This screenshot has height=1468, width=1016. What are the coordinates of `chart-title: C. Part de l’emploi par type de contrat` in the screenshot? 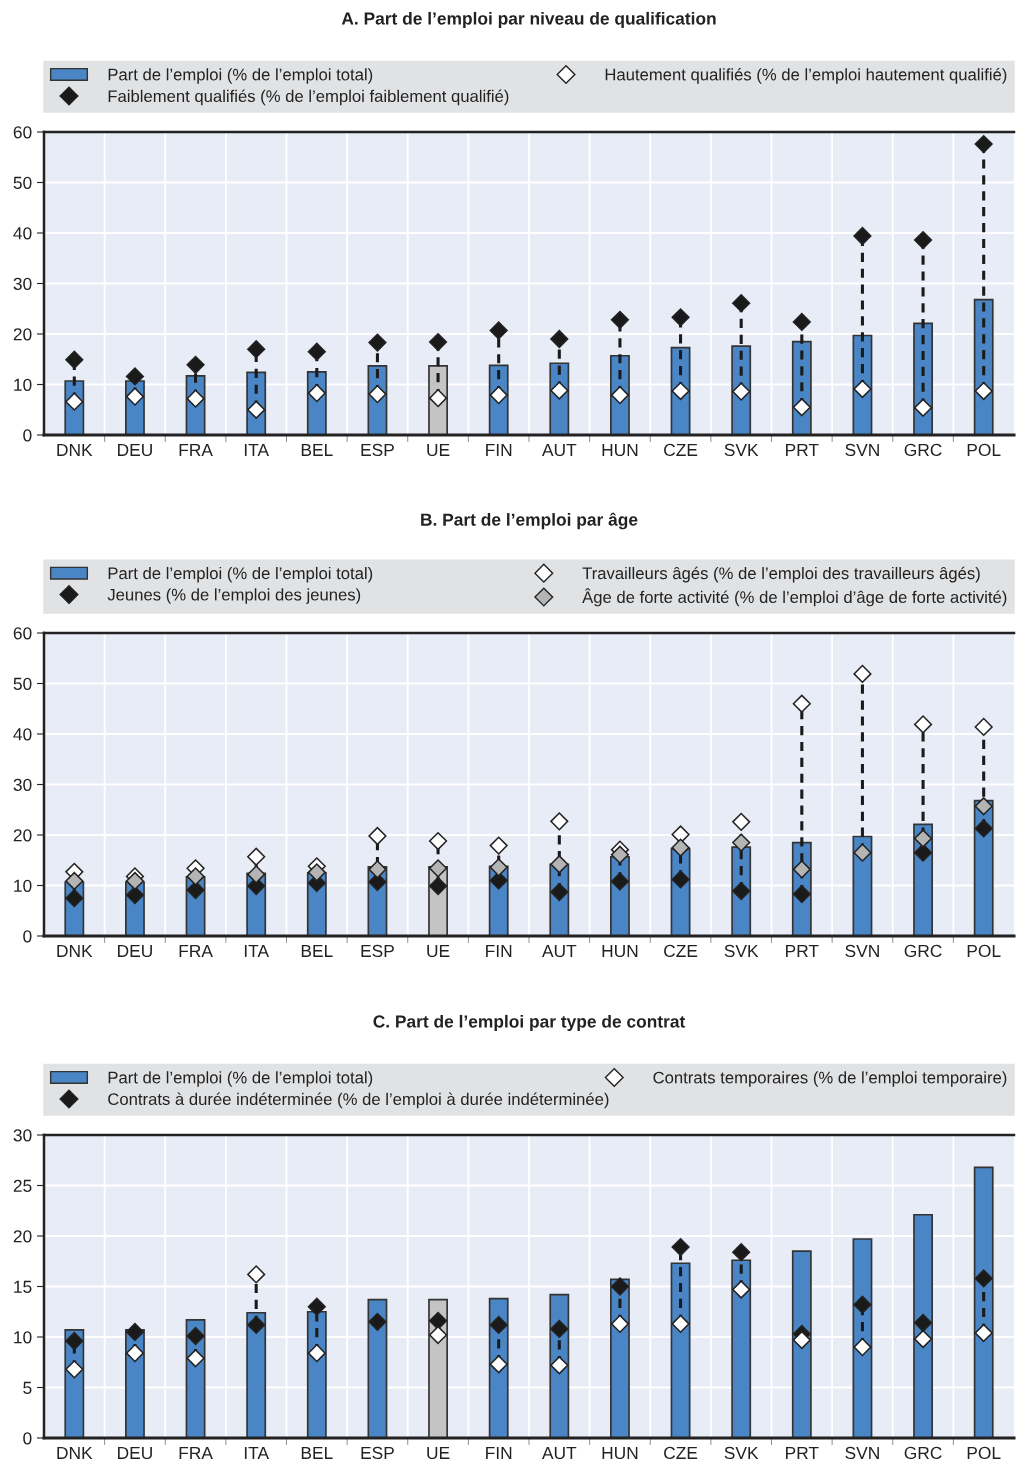 It's located at (529, 1023).